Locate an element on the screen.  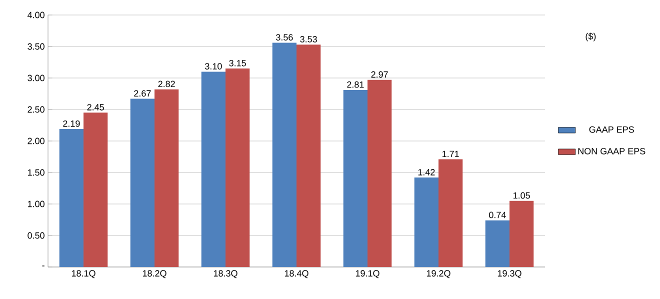
data-label: 2.19 is located at coordinates (71, 123).